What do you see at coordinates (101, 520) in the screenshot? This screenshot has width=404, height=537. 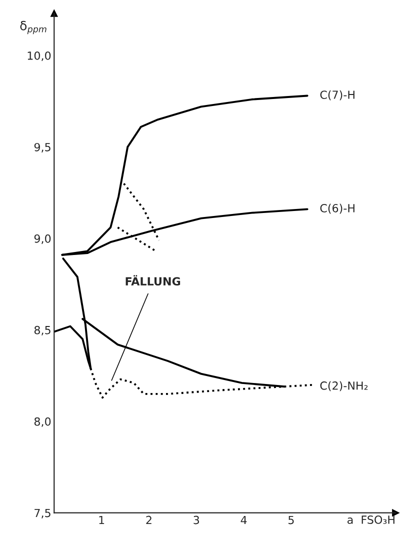 I see `x-tick-label: 1` at bounding box center [101, 520].